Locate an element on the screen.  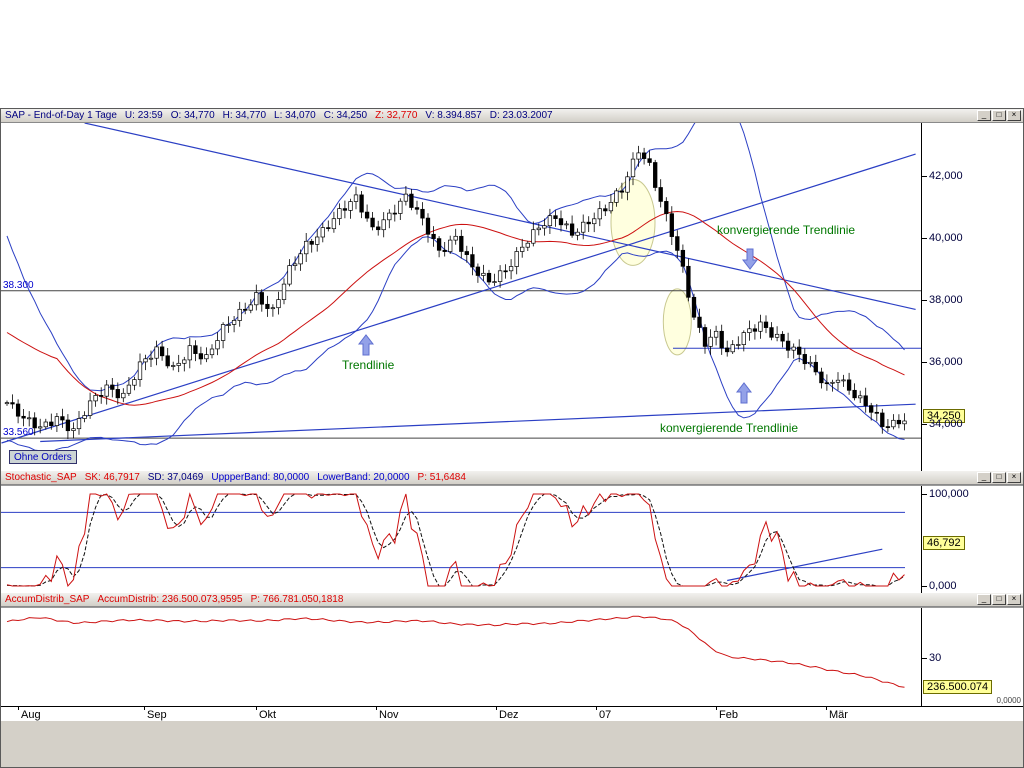
time-axis-label: Nov is located at coordinates (389, 715).